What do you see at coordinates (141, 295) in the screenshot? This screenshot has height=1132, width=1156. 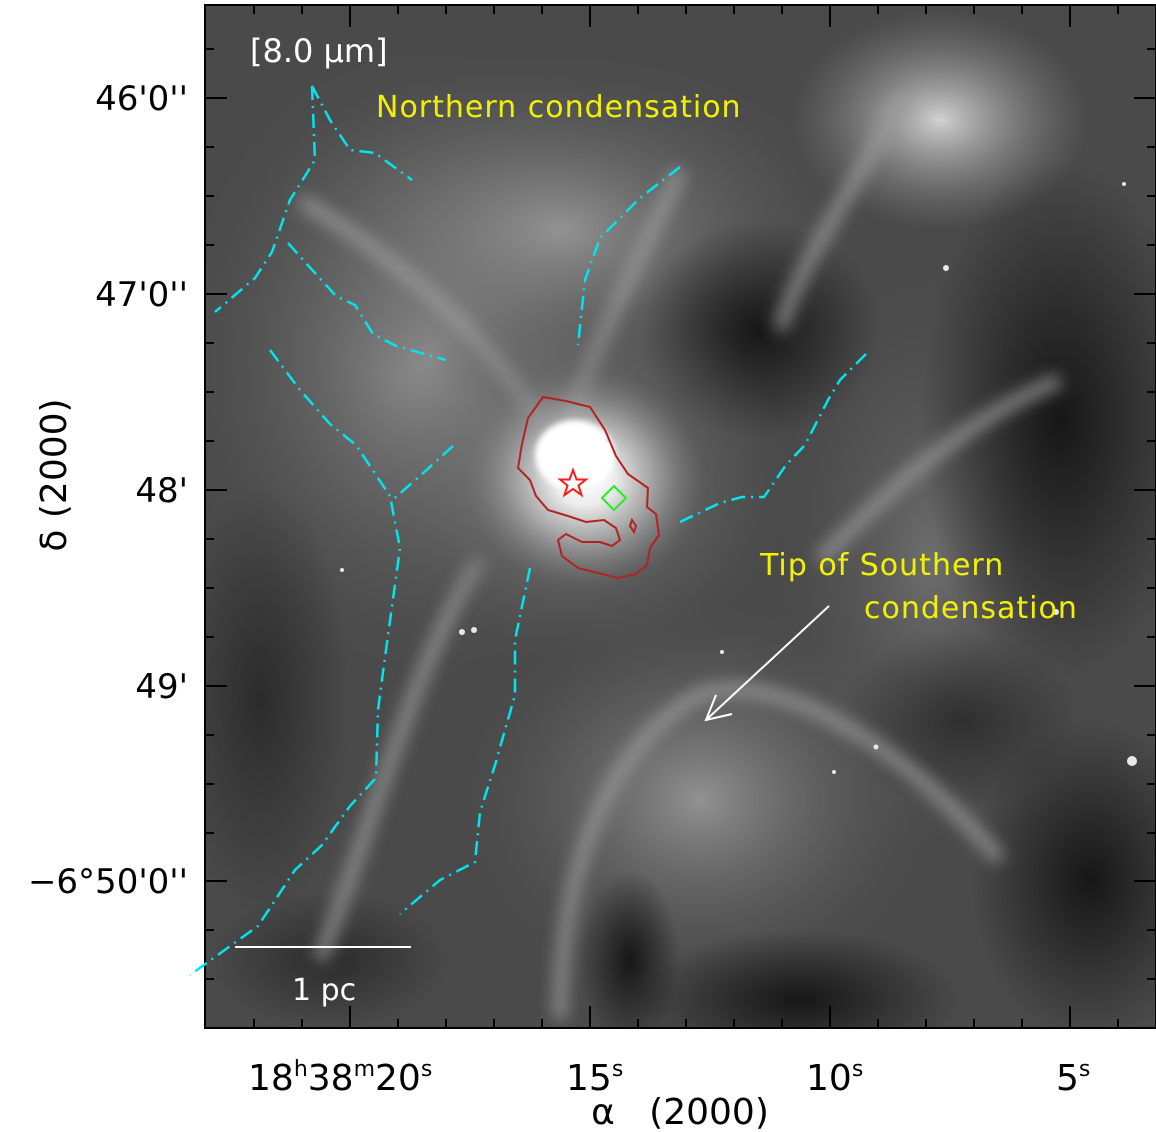 I see `y-tick-label: 47'0''` at bounding box center [141, 295].